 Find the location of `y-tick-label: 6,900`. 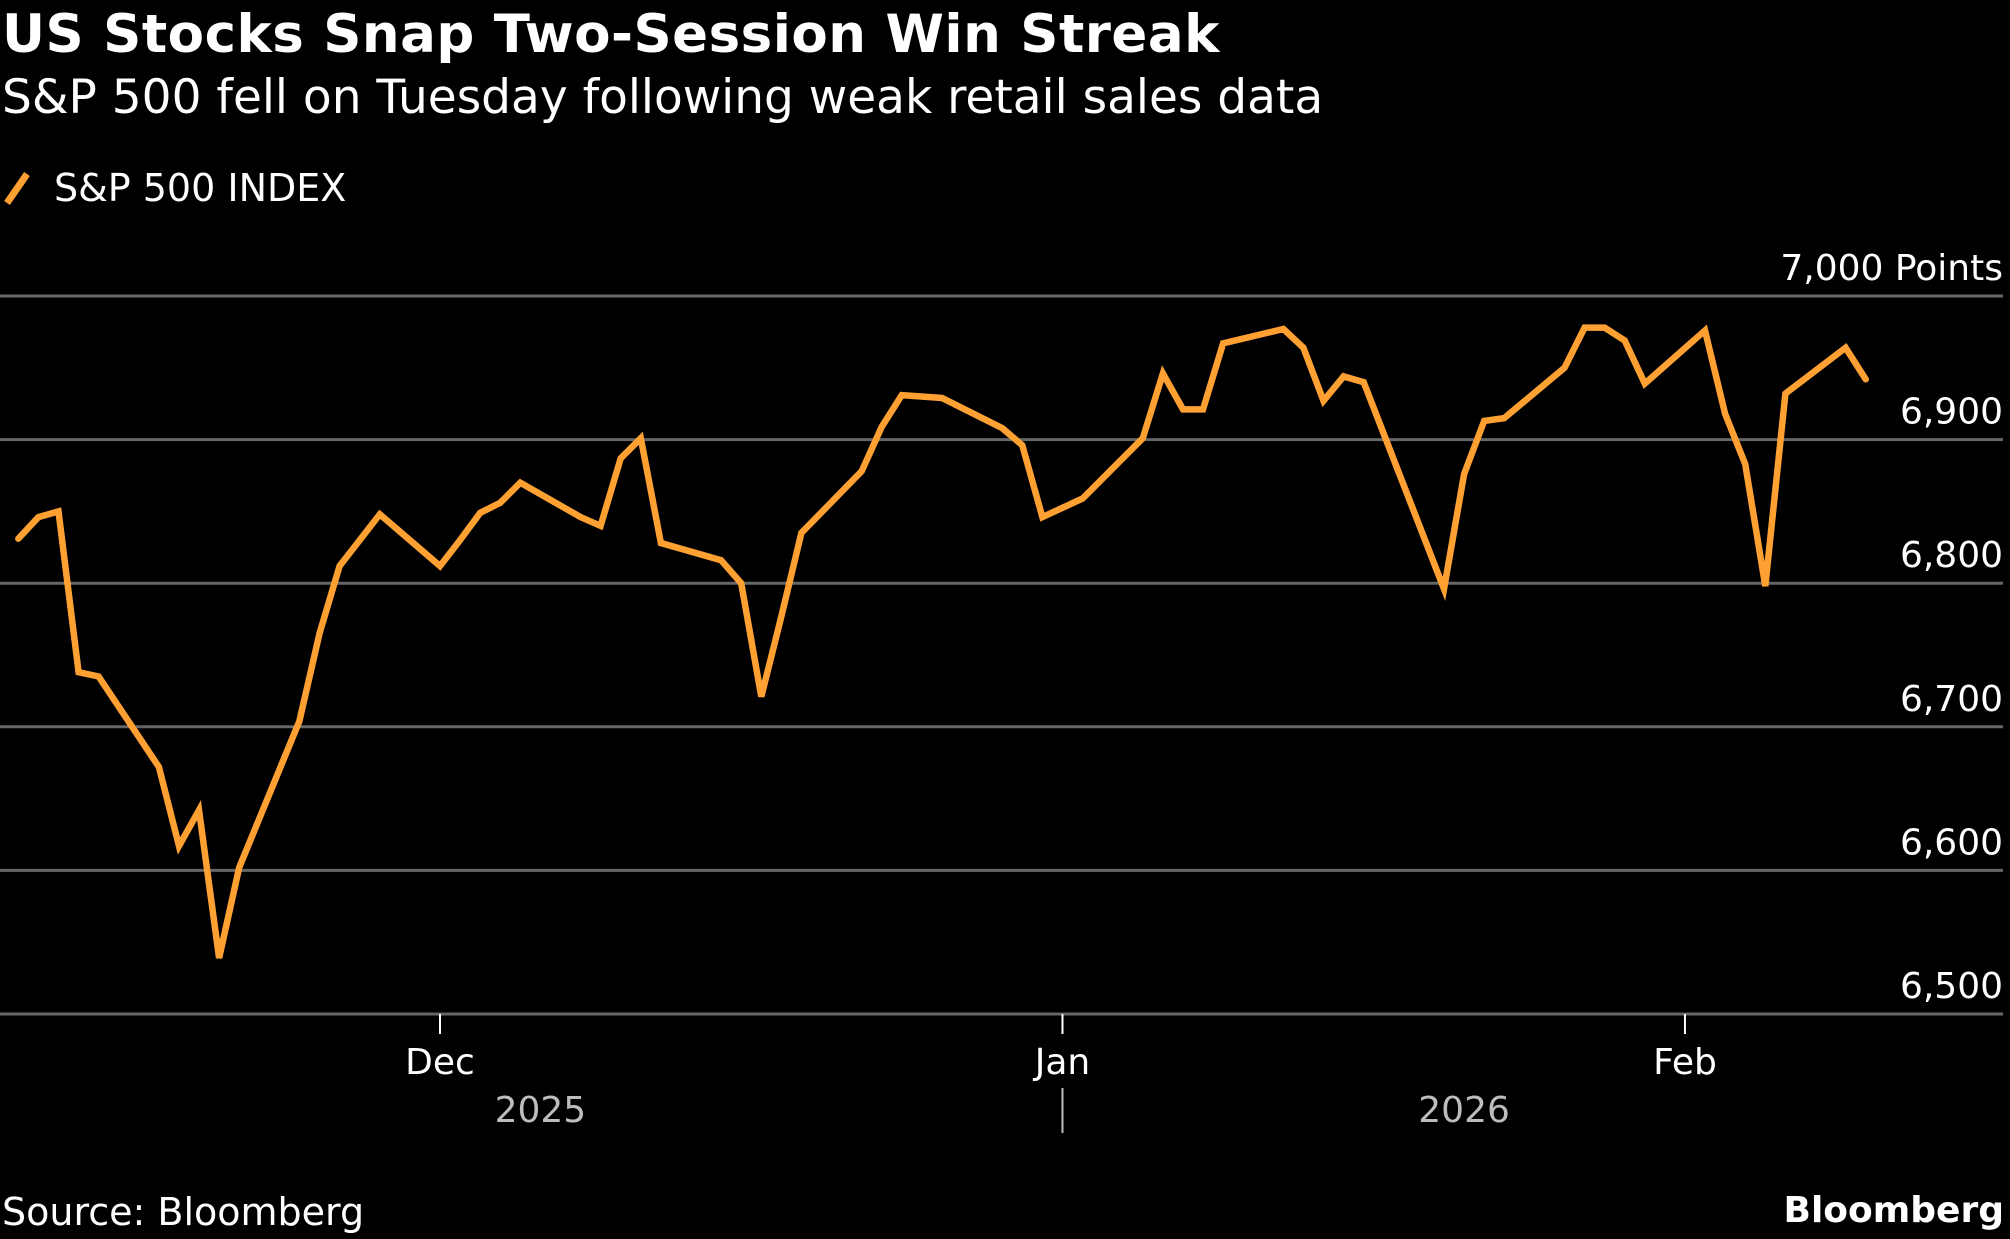

y-tick-label: 6,900 is located at coordinates (1951, 412).